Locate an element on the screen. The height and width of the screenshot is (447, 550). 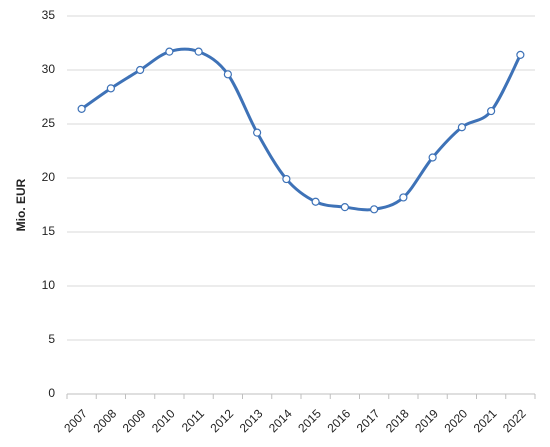
y-tick-label: 30 is located at coordinates (49, 69).